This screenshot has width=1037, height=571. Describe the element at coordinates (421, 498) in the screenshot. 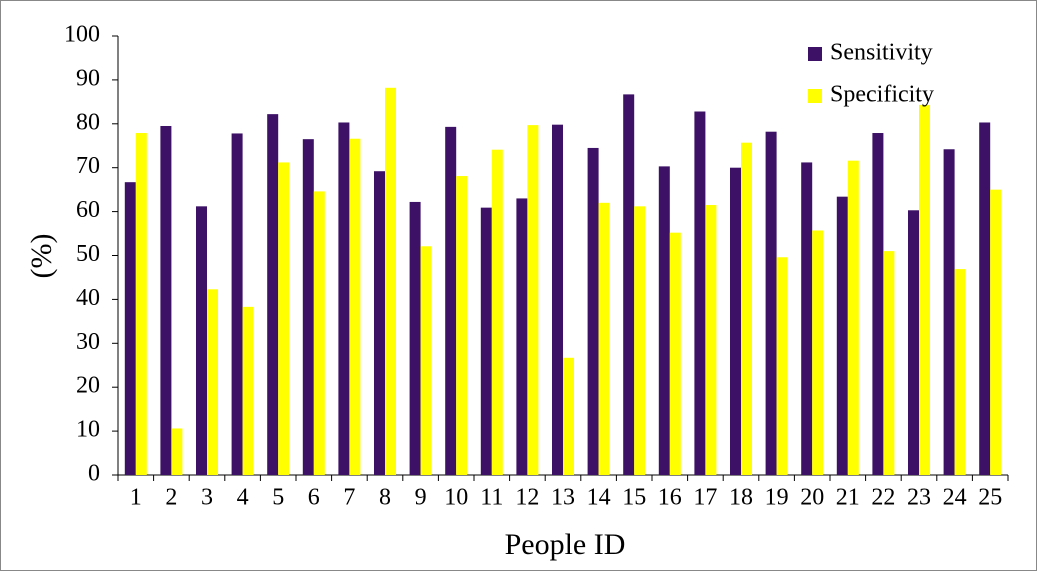

I see `x-tick-label: 9` at that location.